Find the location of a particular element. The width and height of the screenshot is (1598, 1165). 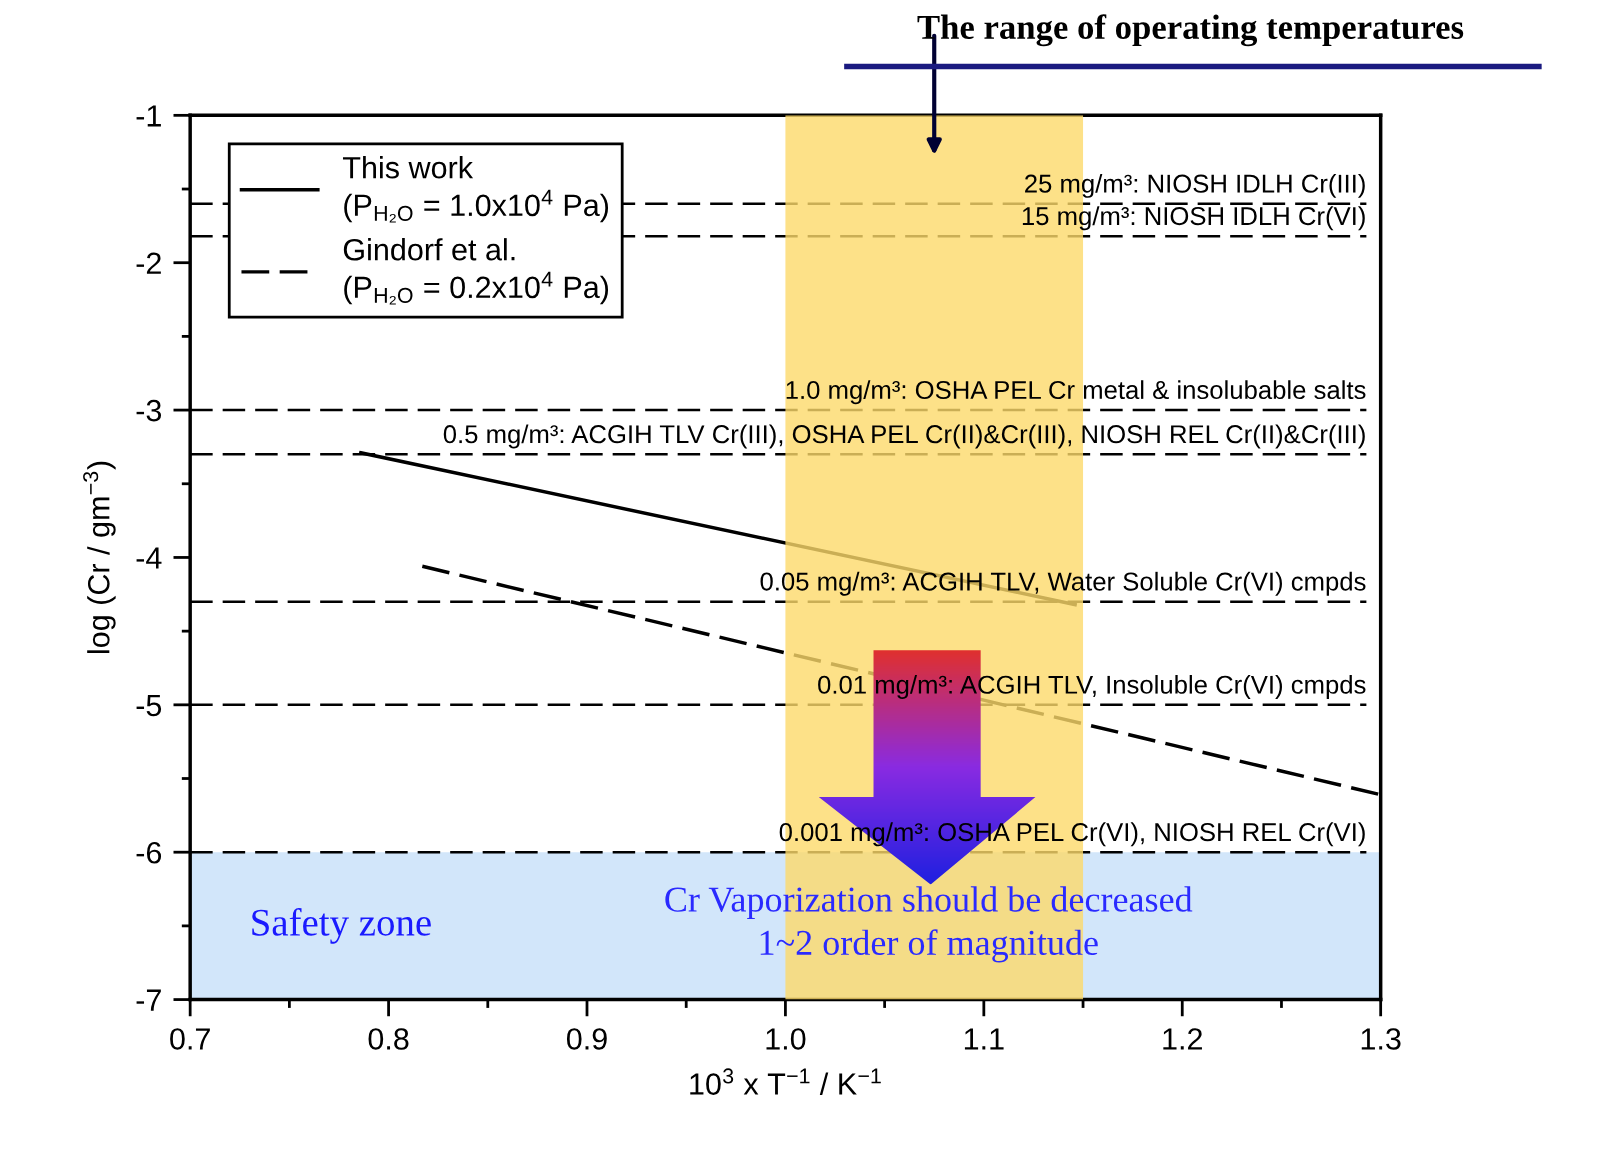

y-axis-title: log (Cr / gm$^{−3}$) is located at coordinates (99, 557).